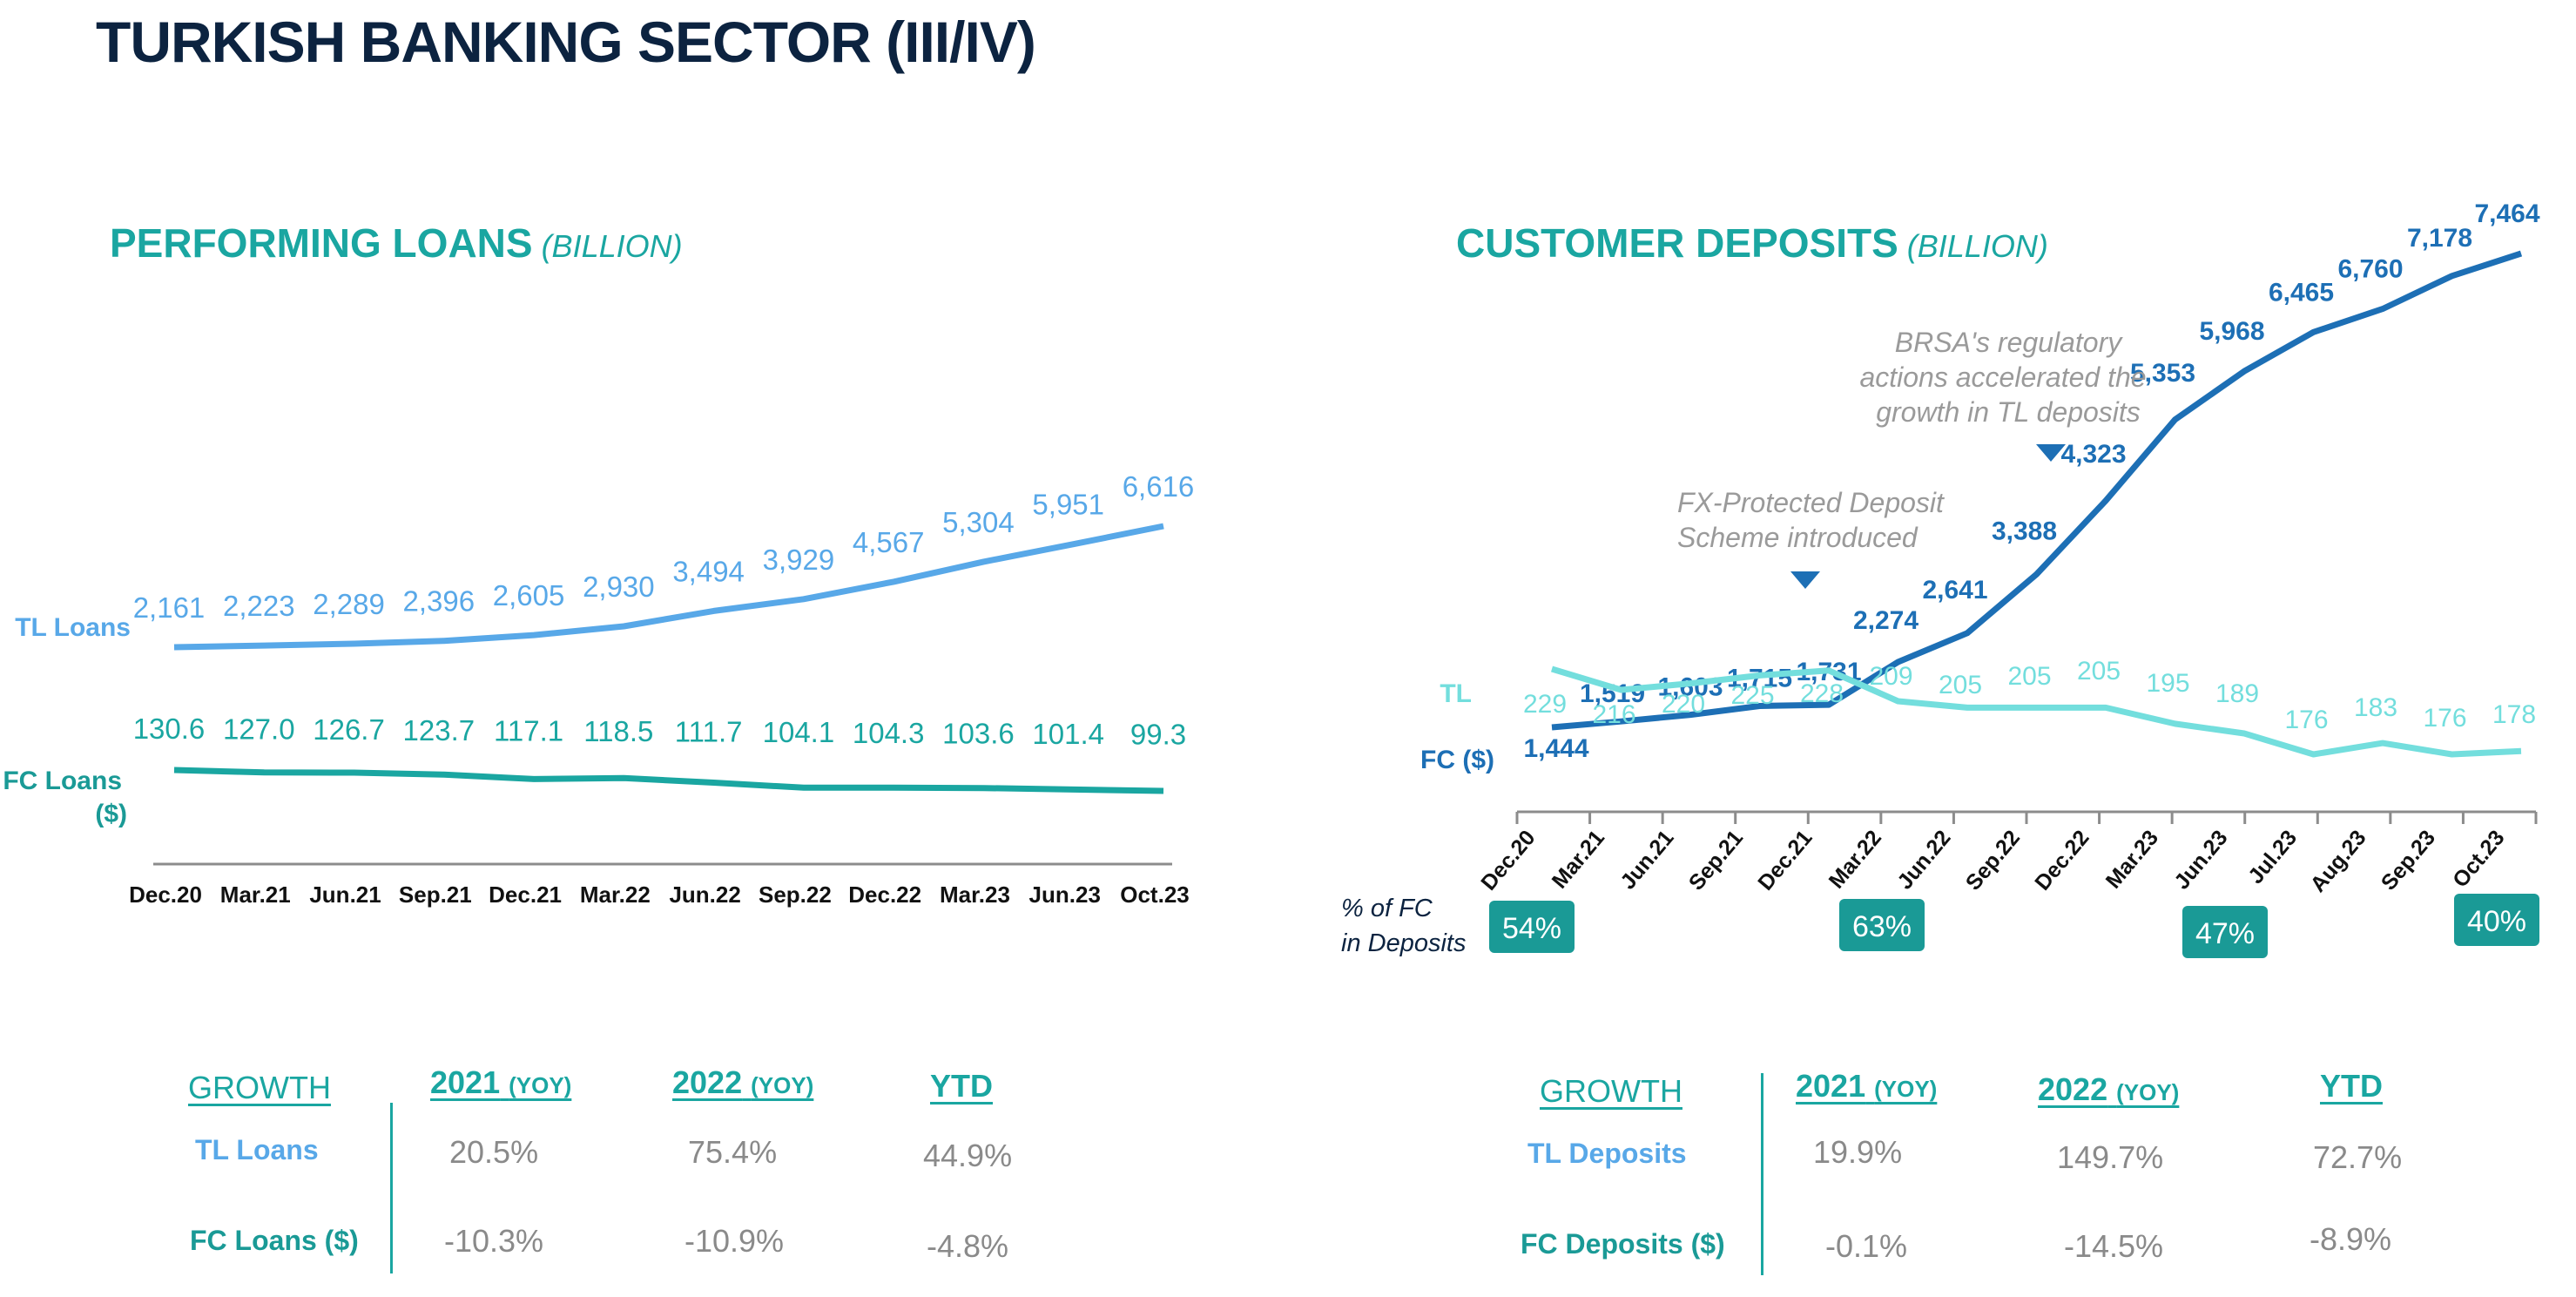  What do you see at coordinates (1716, 861) in the screenshot?
I see `deposits-x-tick-sep-21: Sep.21` at bounding box center [1716, 861].